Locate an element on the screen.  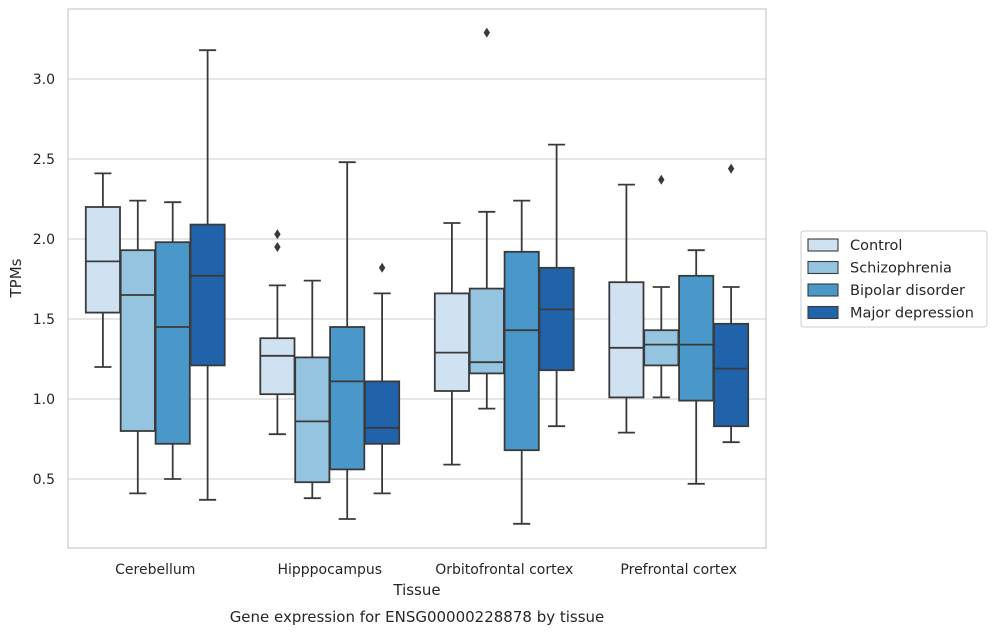
y-axis-label: TPMs is located at coordinates (16, 278).